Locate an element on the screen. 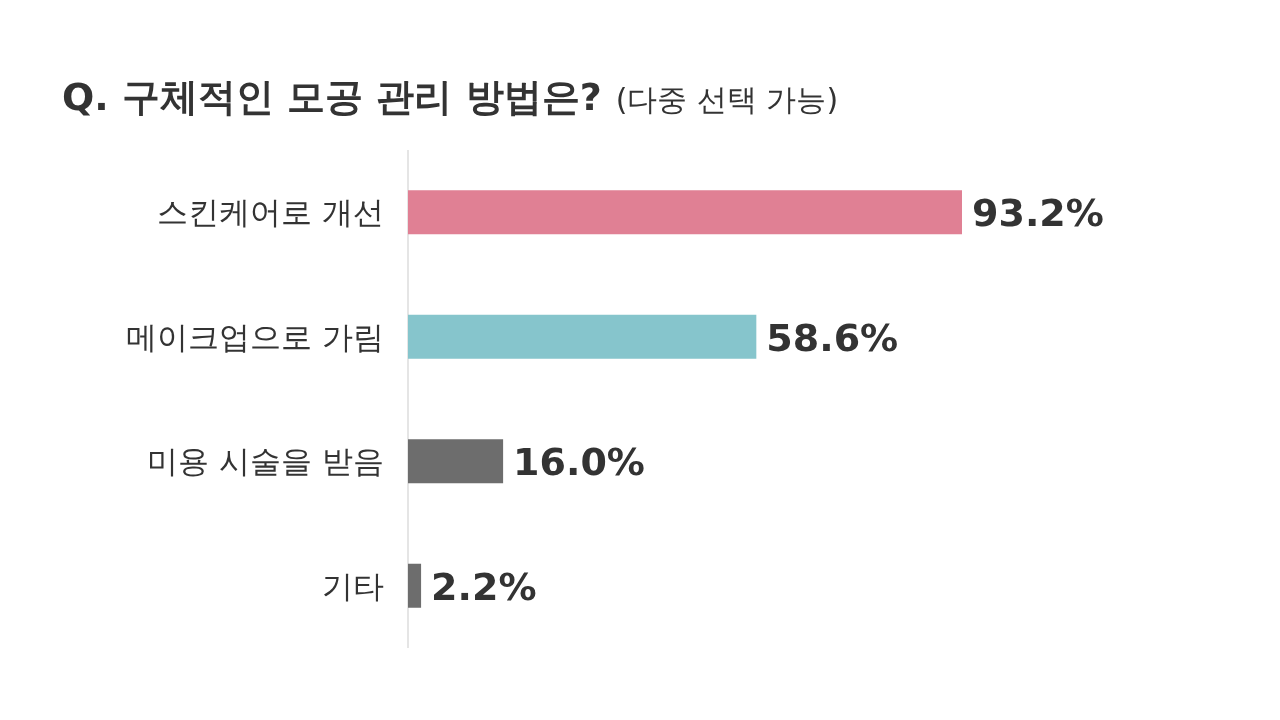  y-tick-label: 메이크업으로 가림 is located at coordinates (255, 336).